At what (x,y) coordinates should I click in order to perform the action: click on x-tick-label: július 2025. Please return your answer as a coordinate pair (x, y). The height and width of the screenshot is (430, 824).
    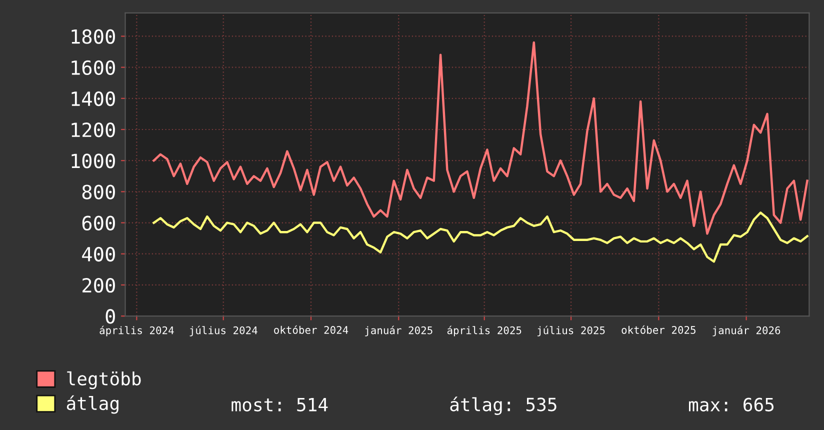
    Looking at the image, I should click on (571, 331).